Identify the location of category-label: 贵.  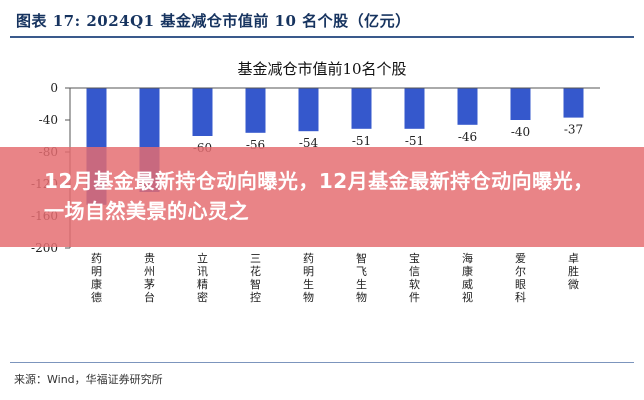
(149, 258).